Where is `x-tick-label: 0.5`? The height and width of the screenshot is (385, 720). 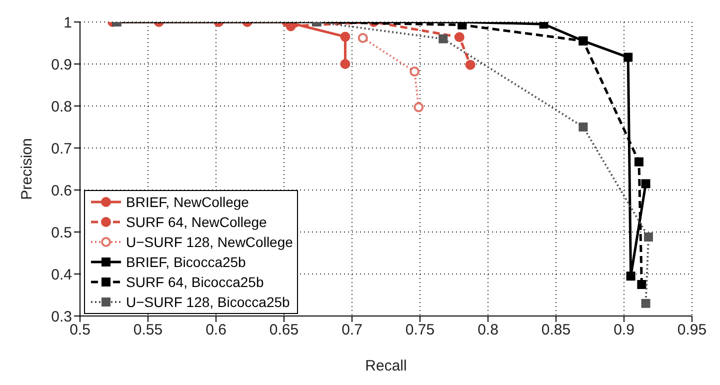
x-tick-label: 0.5 is located at coordinates (80, 330).